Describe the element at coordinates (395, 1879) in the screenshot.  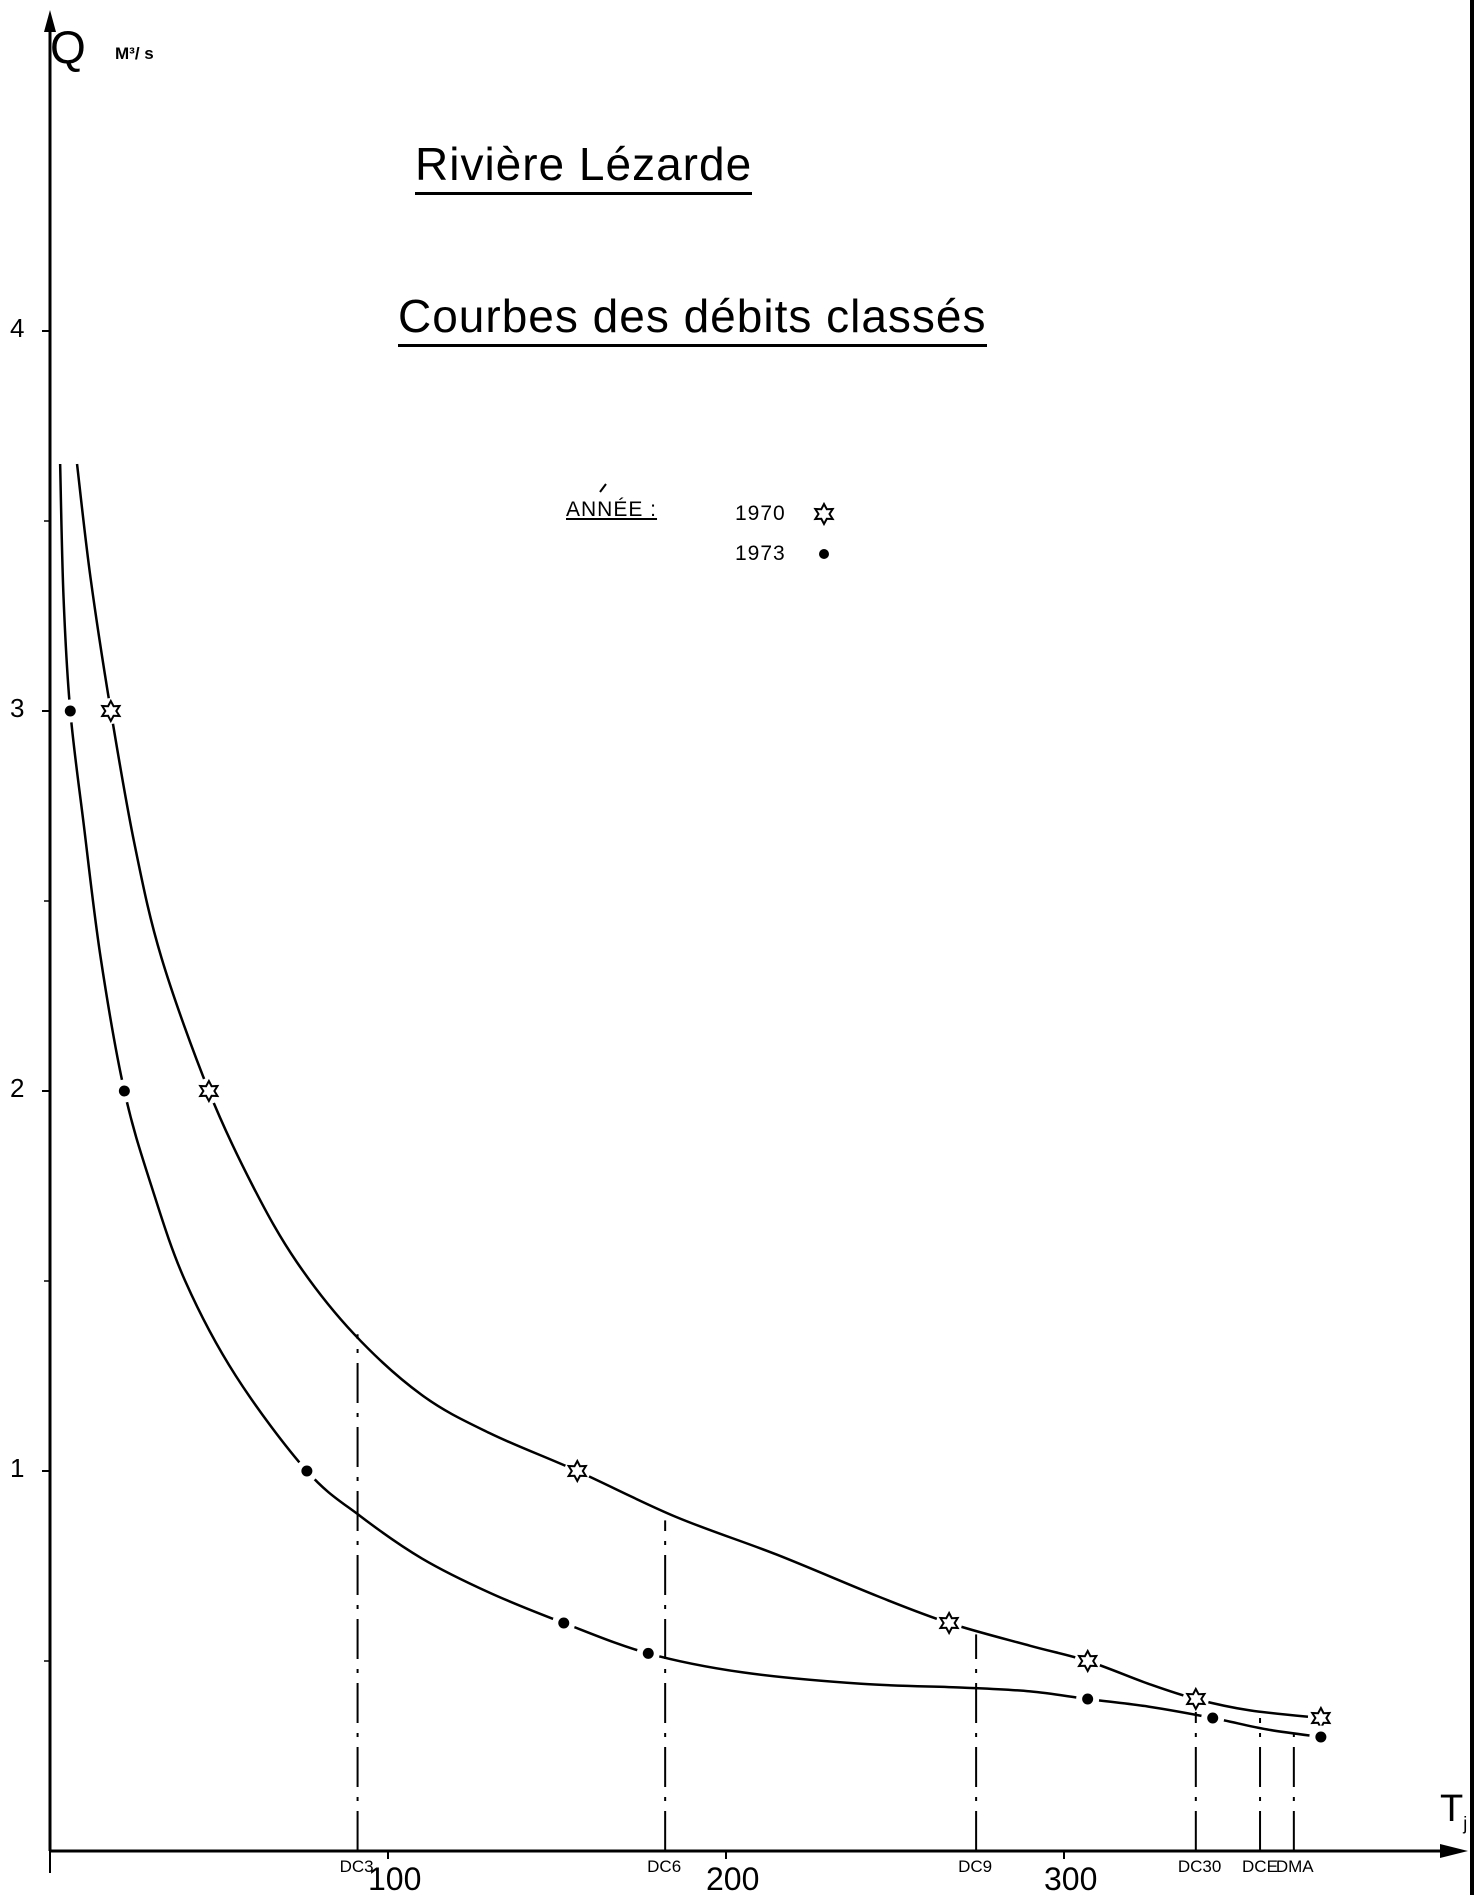
I see `x-tick-label-100: 100` at that location.